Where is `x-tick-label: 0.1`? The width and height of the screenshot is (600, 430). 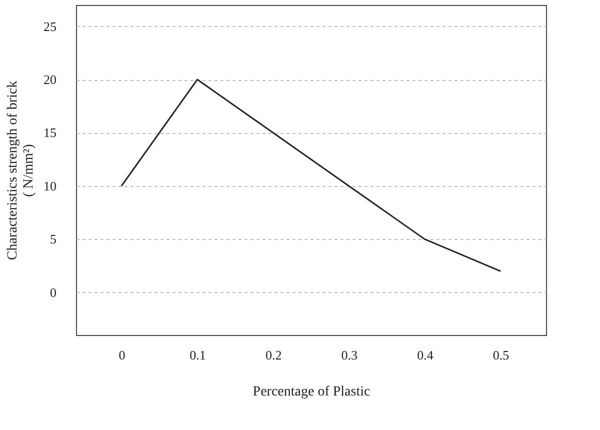 x-tick-label: 0.1 is located at coordinates (198, 355).